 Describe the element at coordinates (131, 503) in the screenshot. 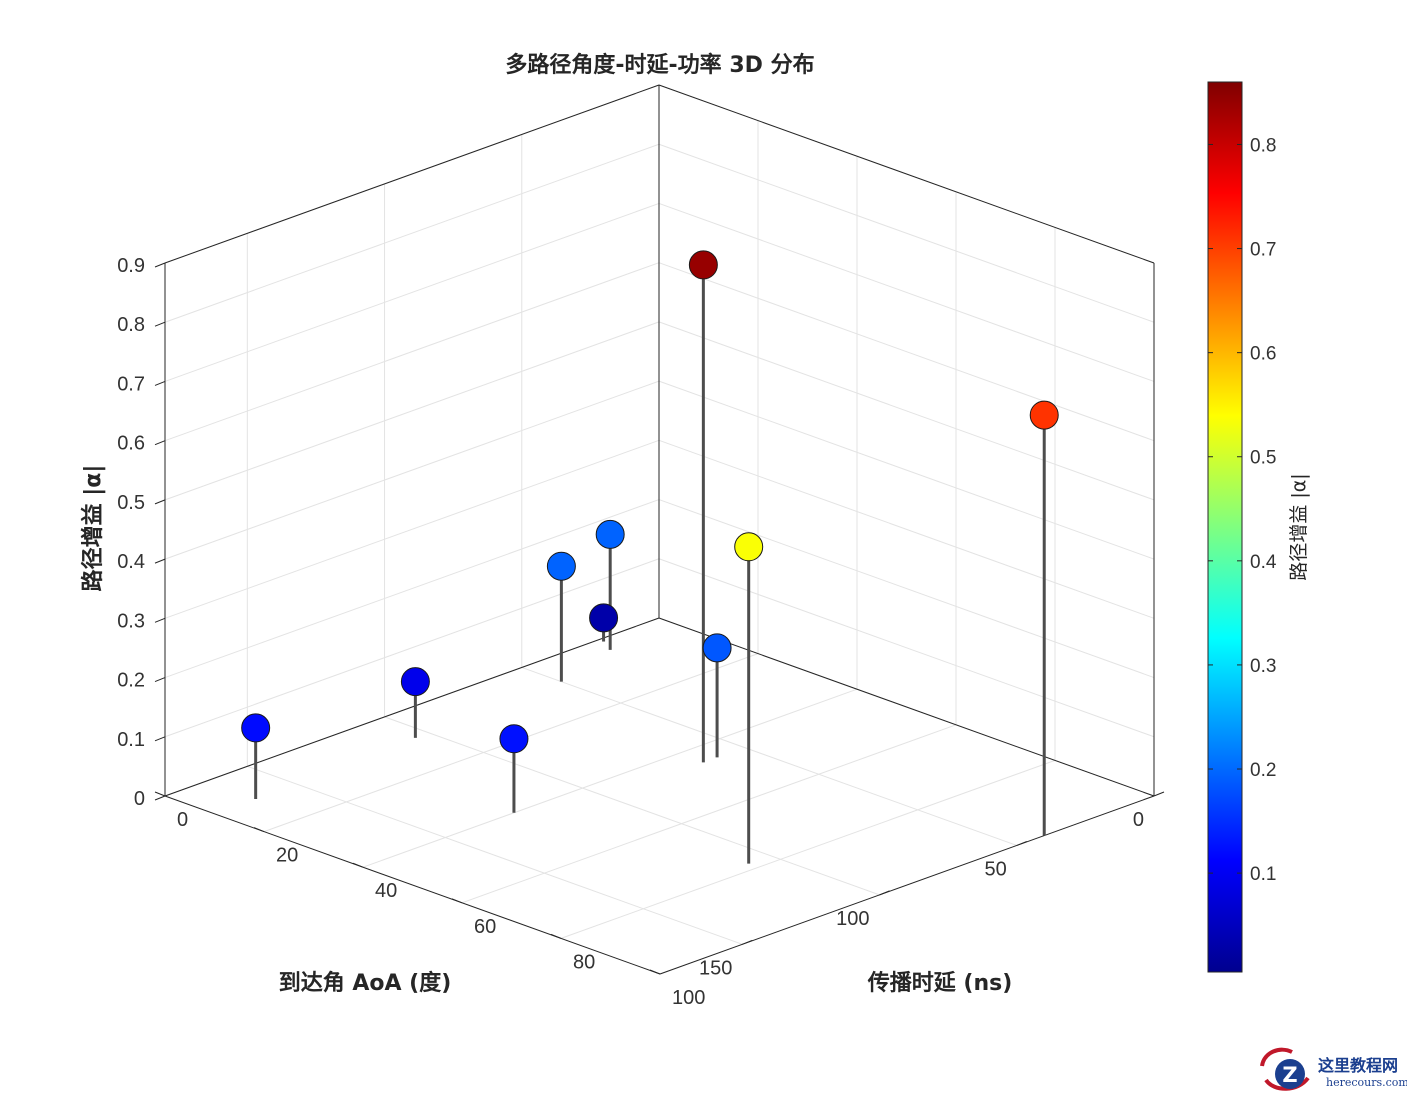

I see `z-tick-label: 0.5` at that location.